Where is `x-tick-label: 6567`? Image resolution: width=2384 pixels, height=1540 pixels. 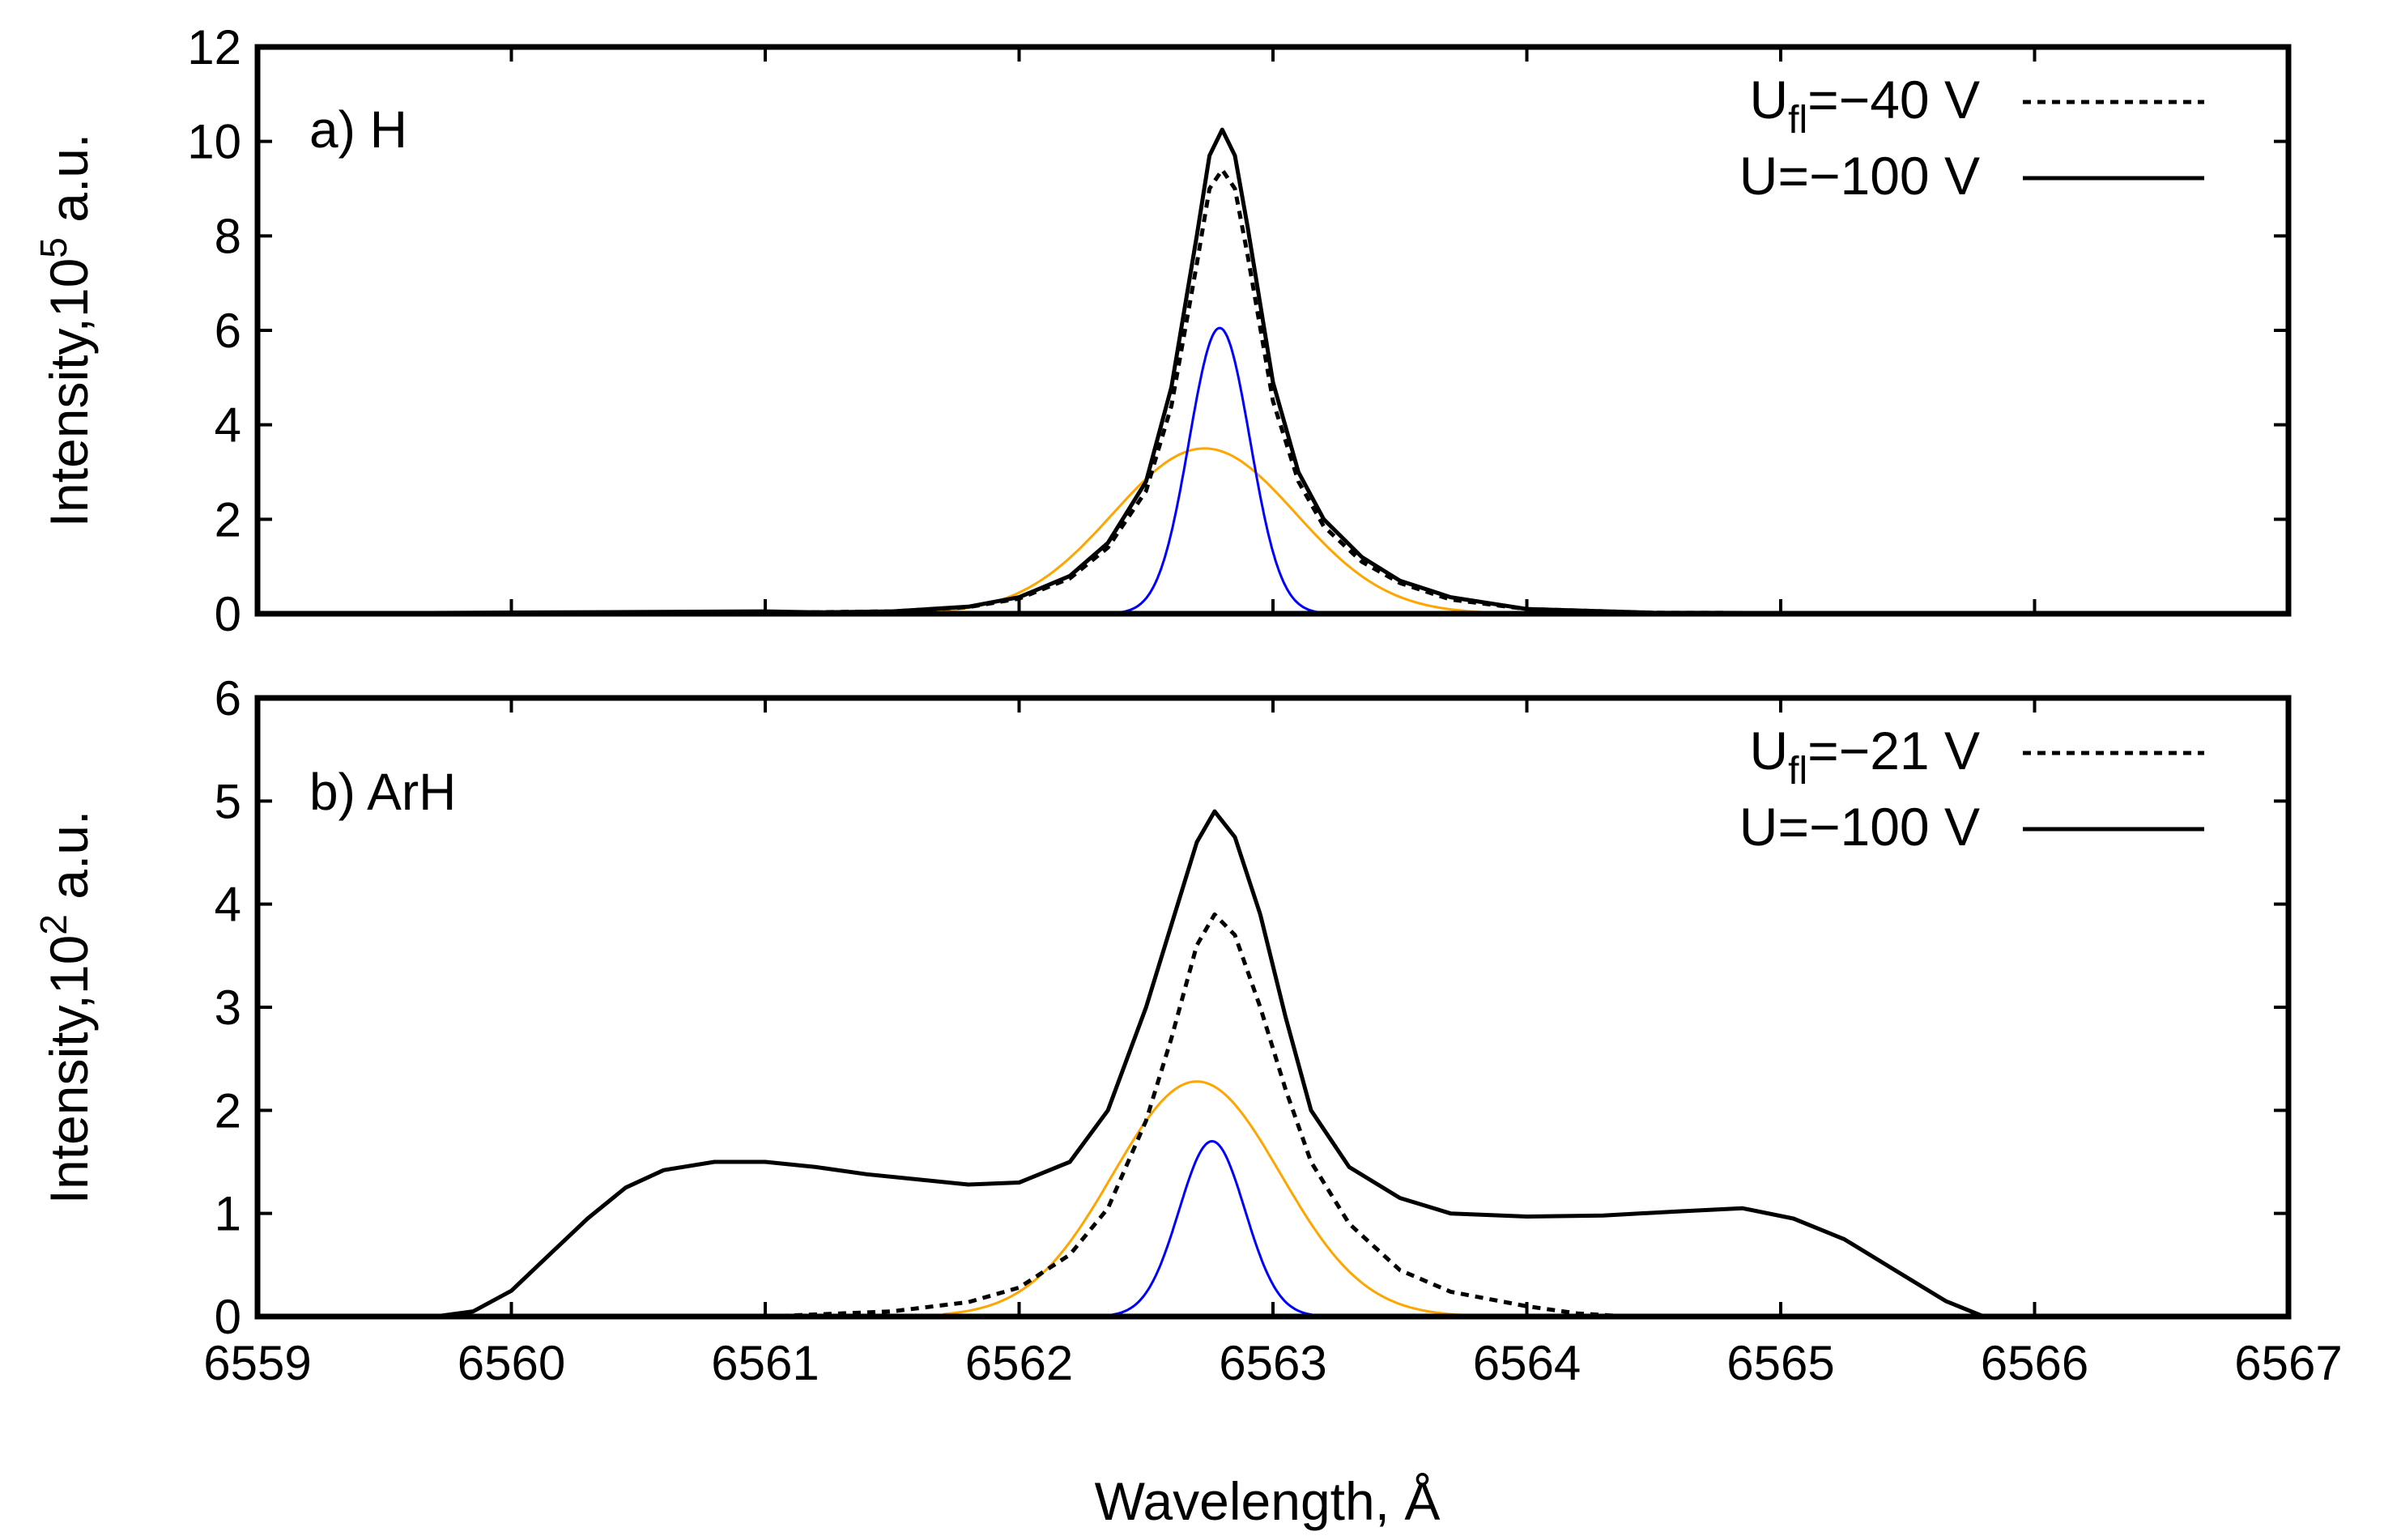 x-tick-label: 6567 is located at coordinates (2288, 1363).